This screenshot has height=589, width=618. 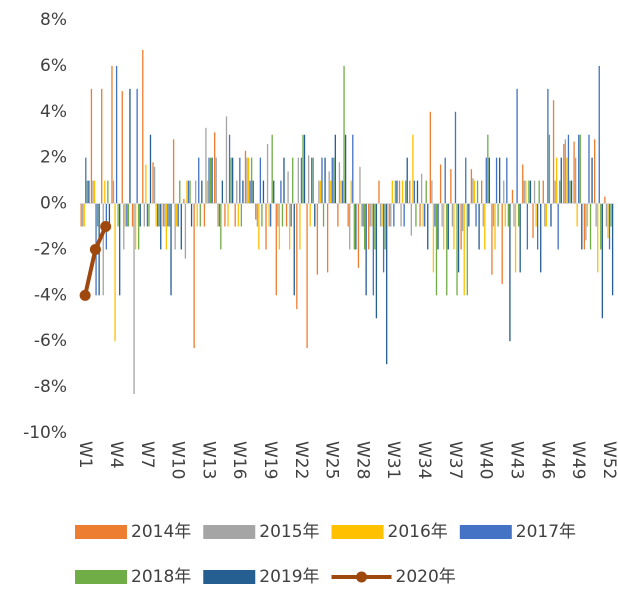 What do you see at coordinates (50, 341) in the screenshot?
I see `y-tick-label: -6%` at bounding box center [50, 341].